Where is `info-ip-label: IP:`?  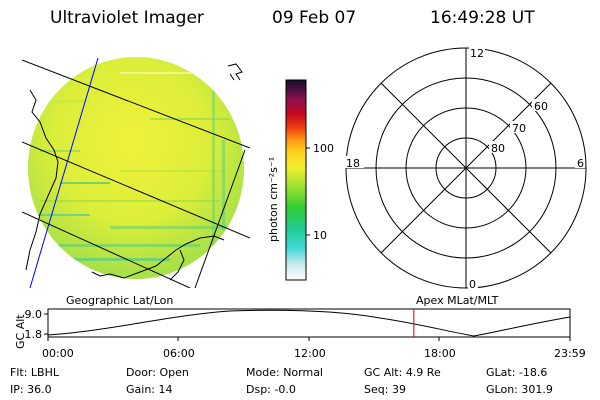
info-ip-label: IP: is located at coordinates (17, 389).